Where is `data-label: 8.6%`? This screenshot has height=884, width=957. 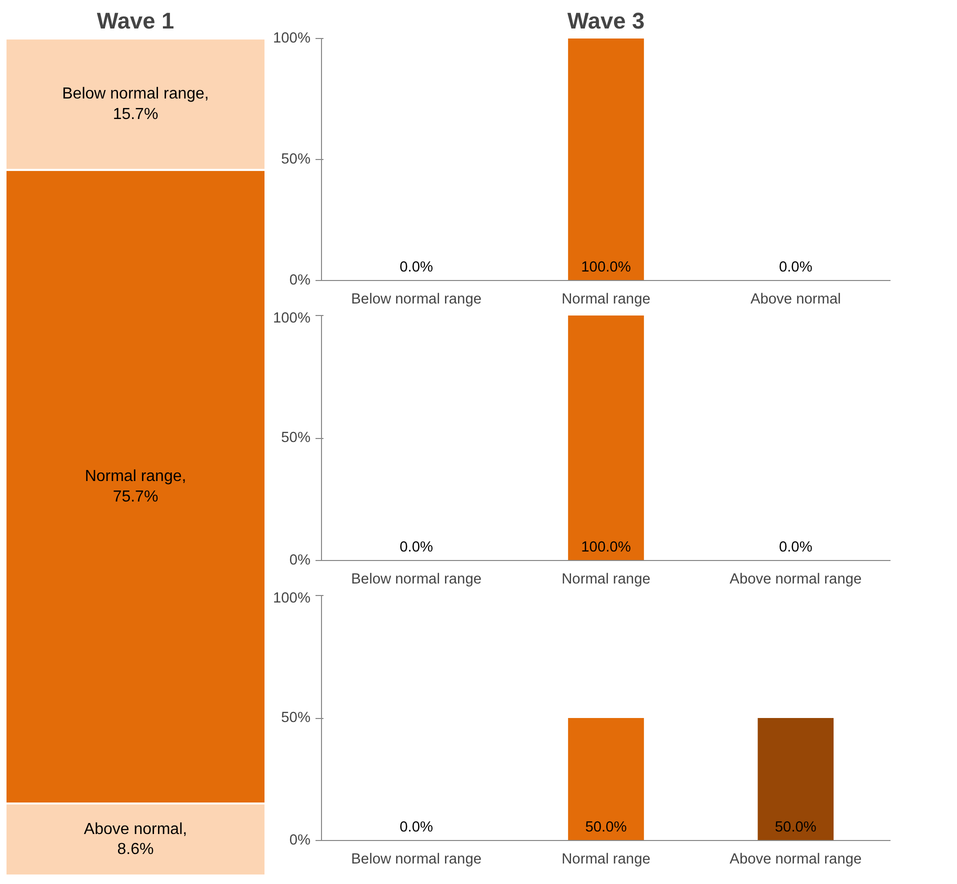
data-label: 8.6% is located at coordinates (135, 849).